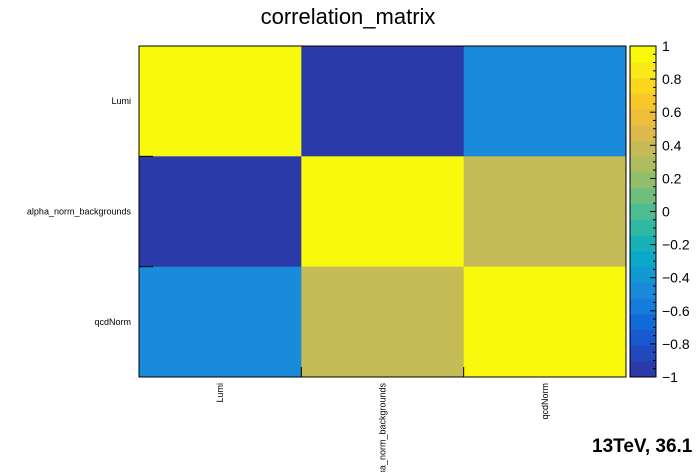 The height and width of the screenshot is (472, 696). What do you see at coordinates (676, 344) in the screenshot?
I see `colorbar-tick-label: −0.8` at bounding box center [676, 344].